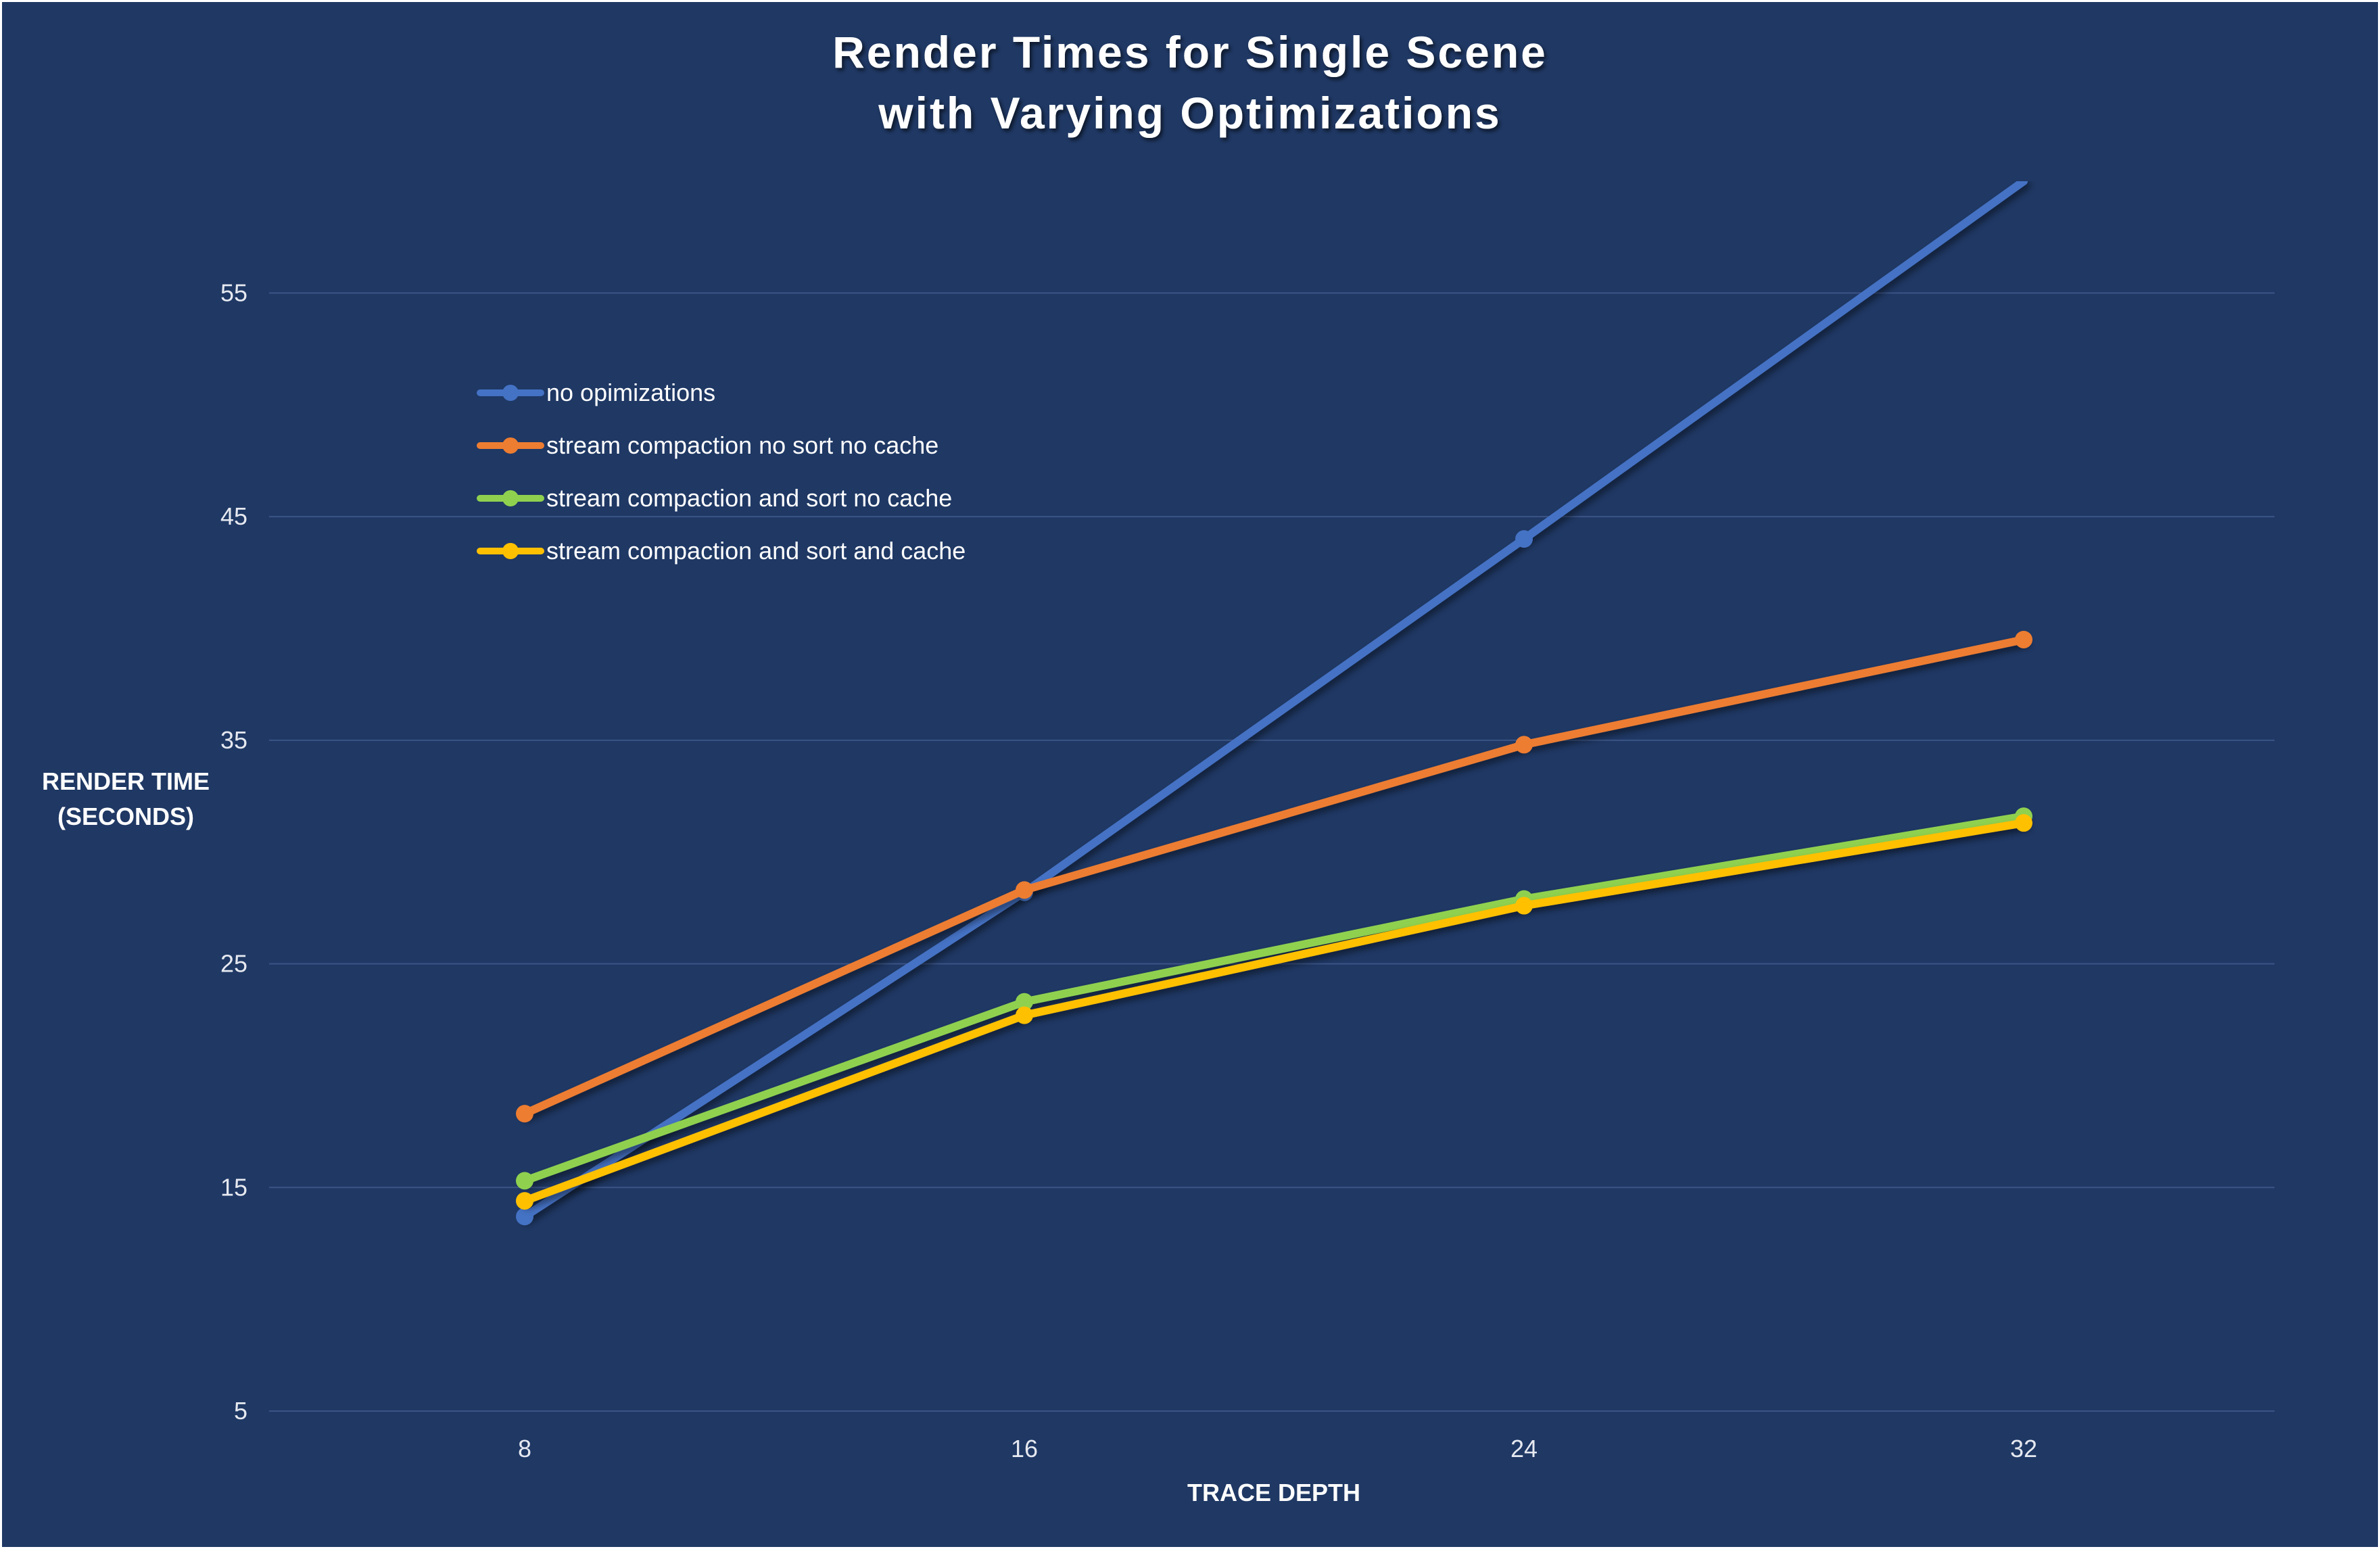 Image resolution: width=2380 pixels, height=1549 pixels. Describe the element at coordinates (1189, 113) in the screenshot. I see `chart-title-line-2: with Varying Optimizations` at that location.